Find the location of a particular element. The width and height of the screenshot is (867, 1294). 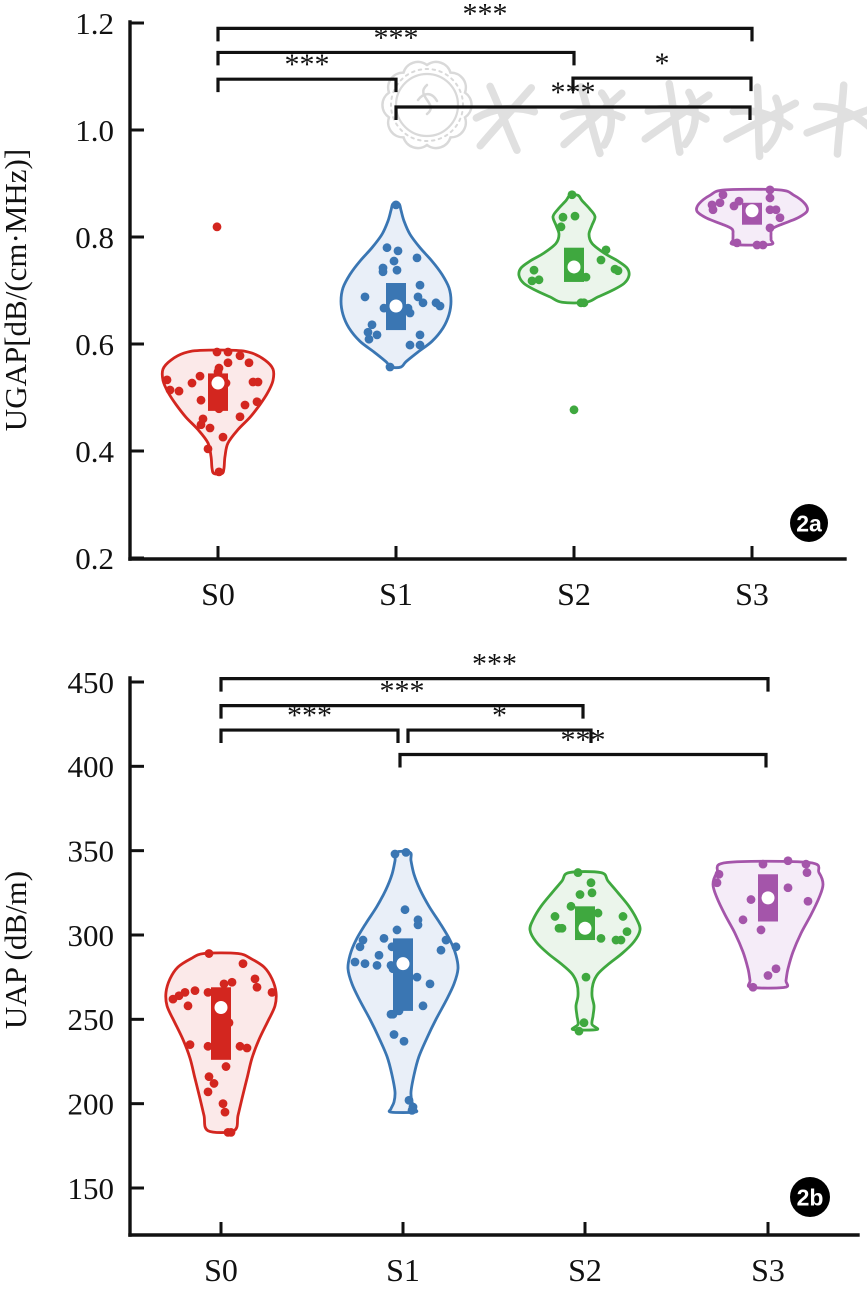

median-dot-s1 is located at coordinates (396, 306).